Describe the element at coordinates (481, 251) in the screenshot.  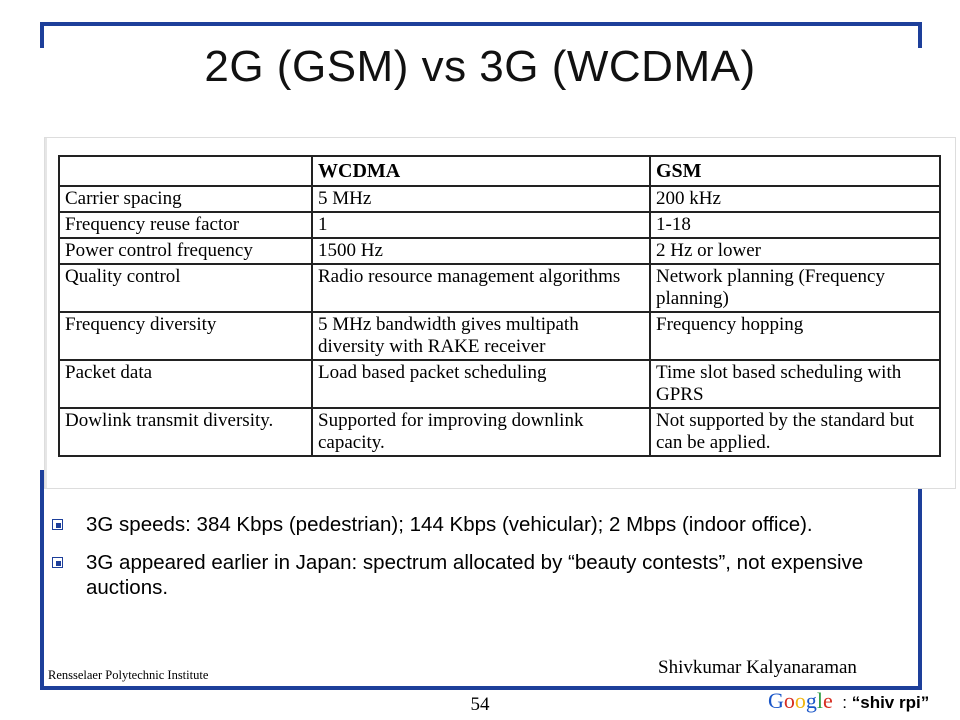
I see `table-cell: 1500 Hz` at that location.